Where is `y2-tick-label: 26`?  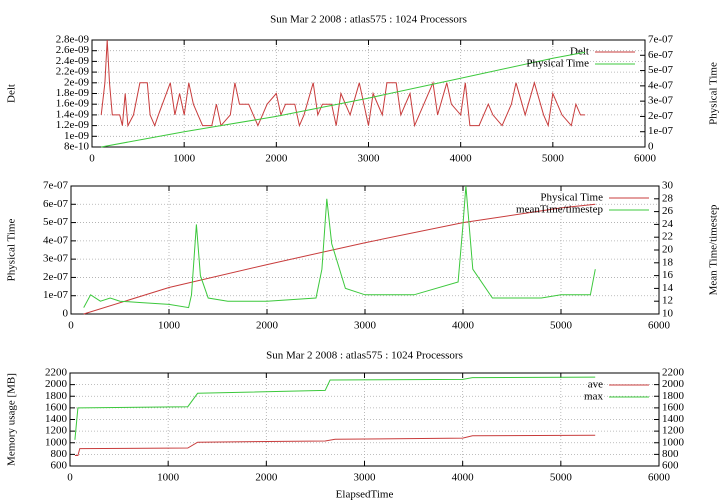 y2-tick-label: 26 is located at coordinates (668, 211).